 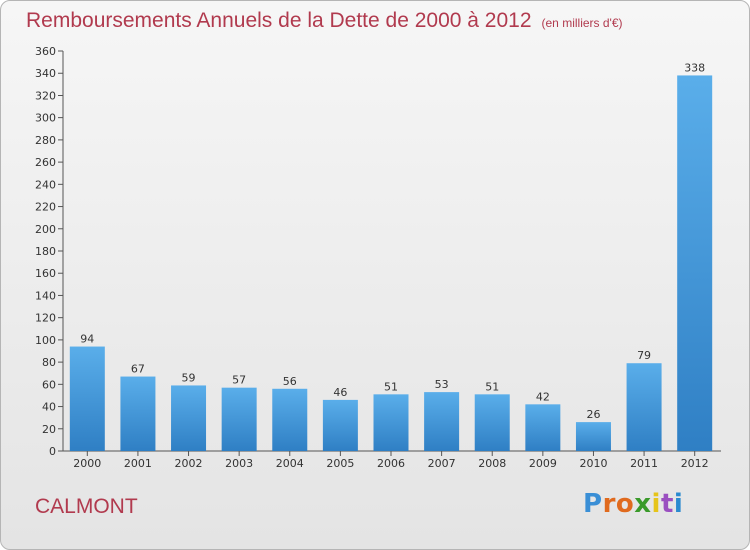 I want to click on y-tick-label: 260, so click(x=45, y=162).